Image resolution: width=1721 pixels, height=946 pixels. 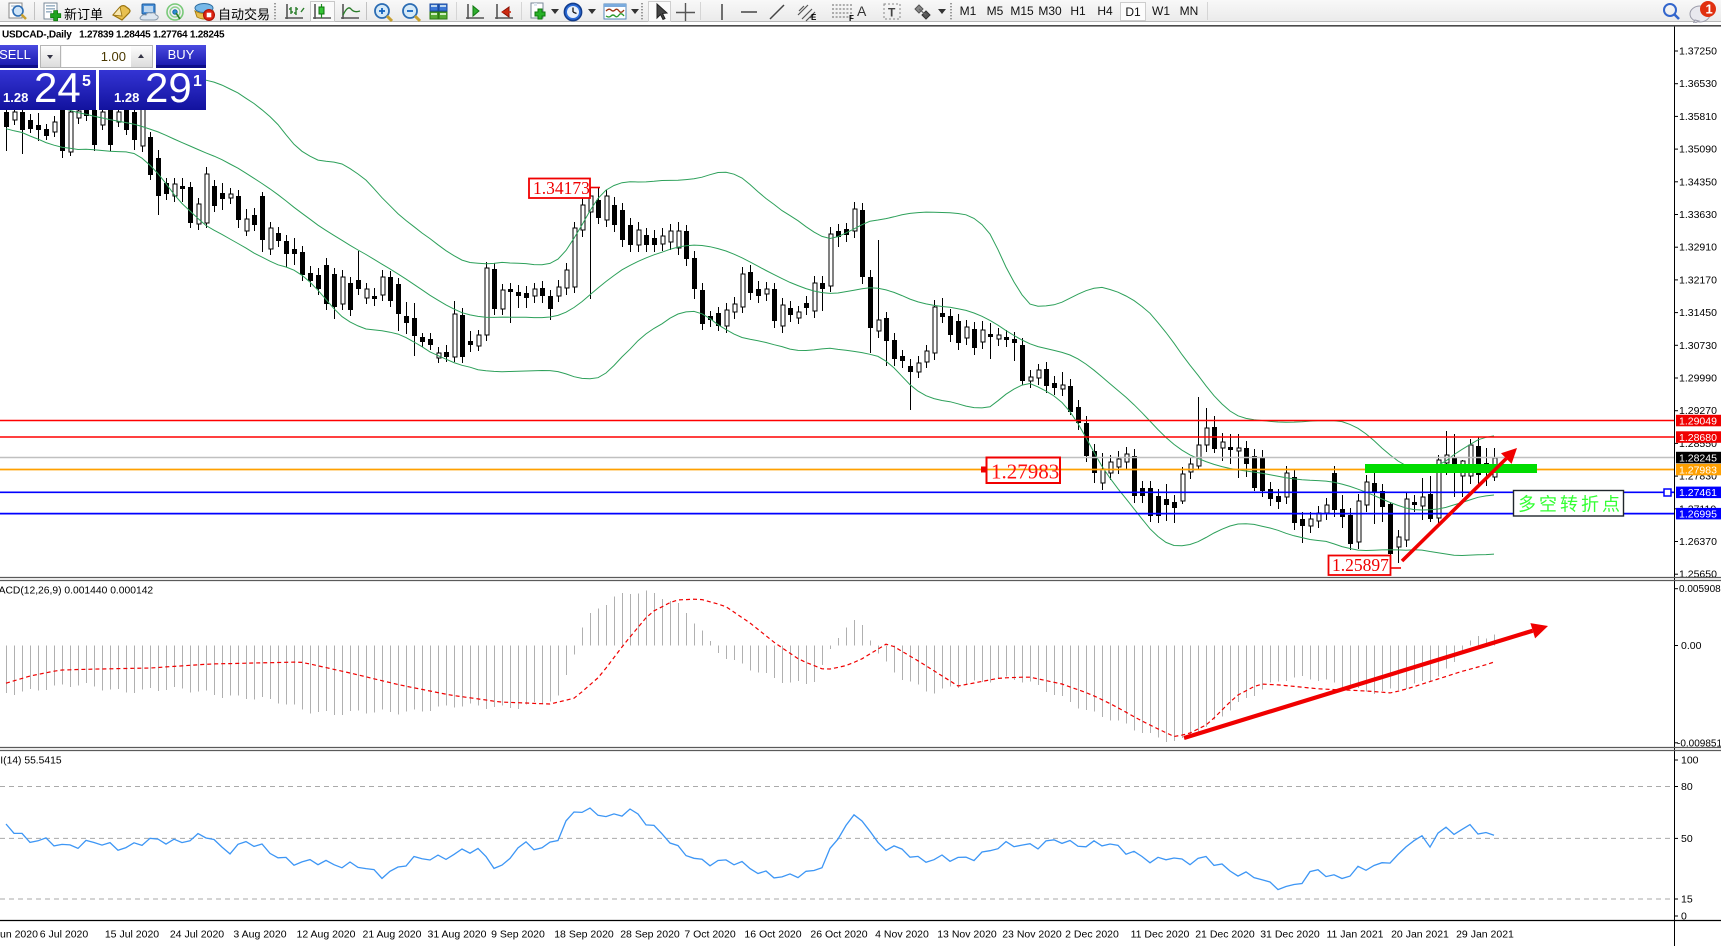 I want to click on svg-text: T, so click(x=892, y=13).